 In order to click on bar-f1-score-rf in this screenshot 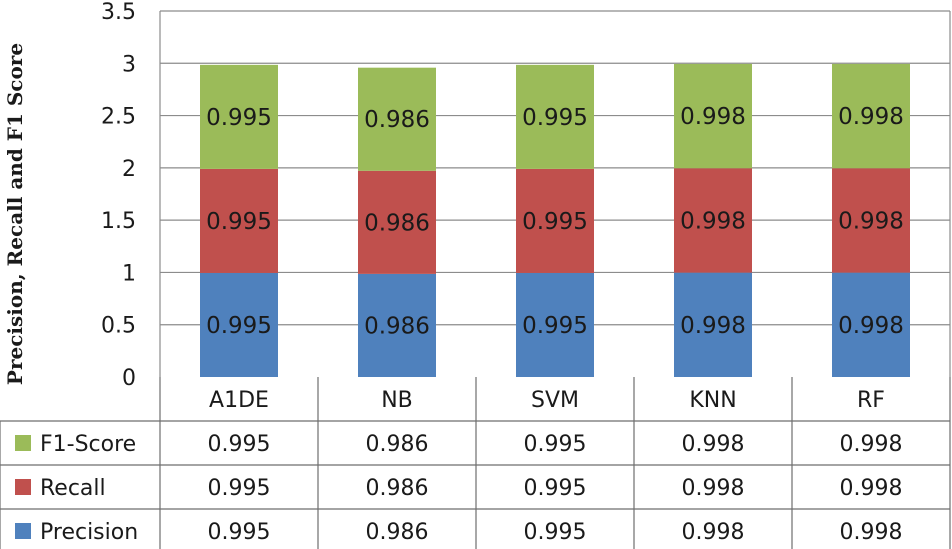, I will do `click(871, 116)`.